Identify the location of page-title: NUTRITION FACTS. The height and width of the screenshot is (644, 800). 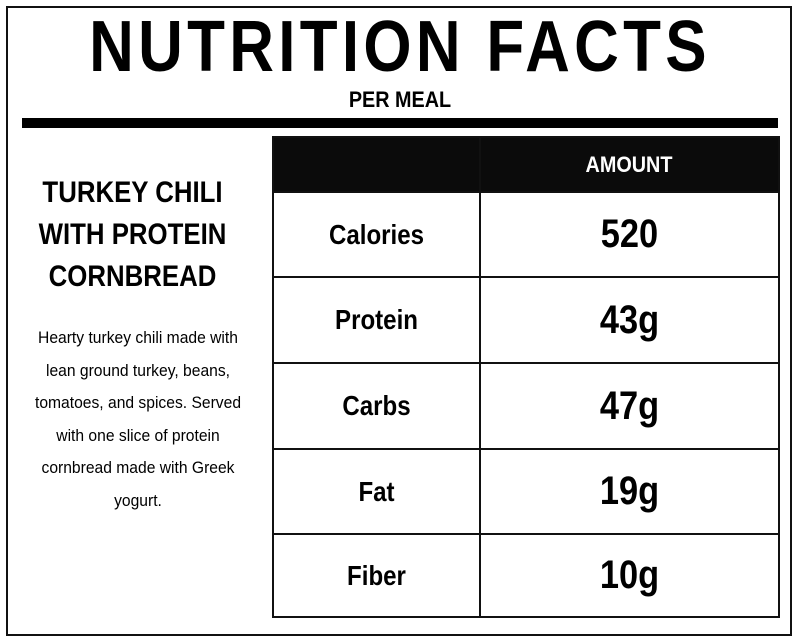
(400, 47).